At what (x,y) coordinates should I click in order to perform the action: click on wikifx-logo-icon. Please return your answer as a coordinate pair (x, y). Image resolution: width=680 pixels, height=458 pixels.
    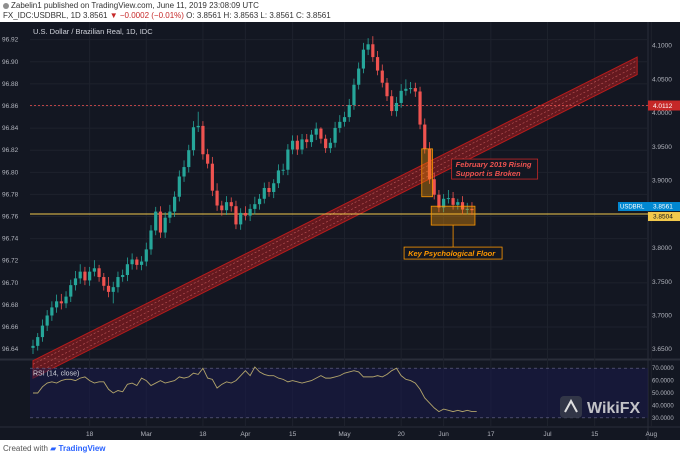
    Looking at the image, I should click on (571, 407).